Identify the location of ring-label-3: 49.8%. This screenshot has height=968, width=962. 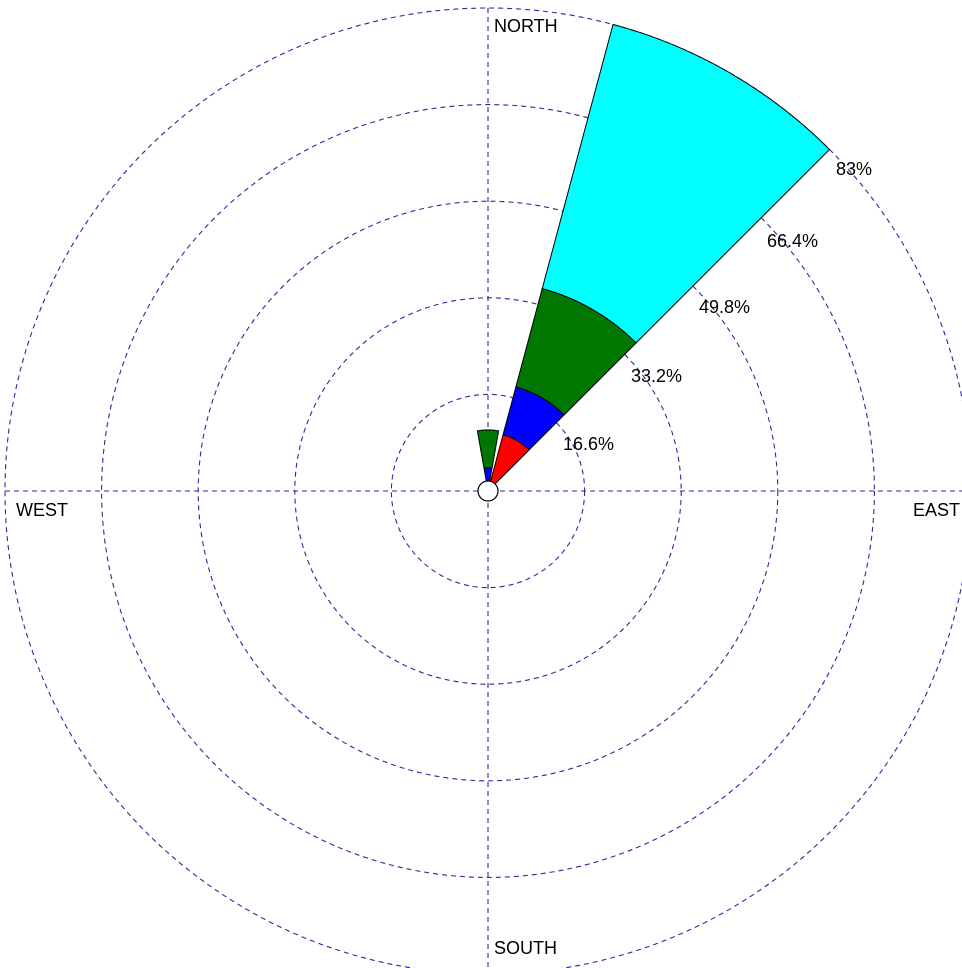
(724, 307).